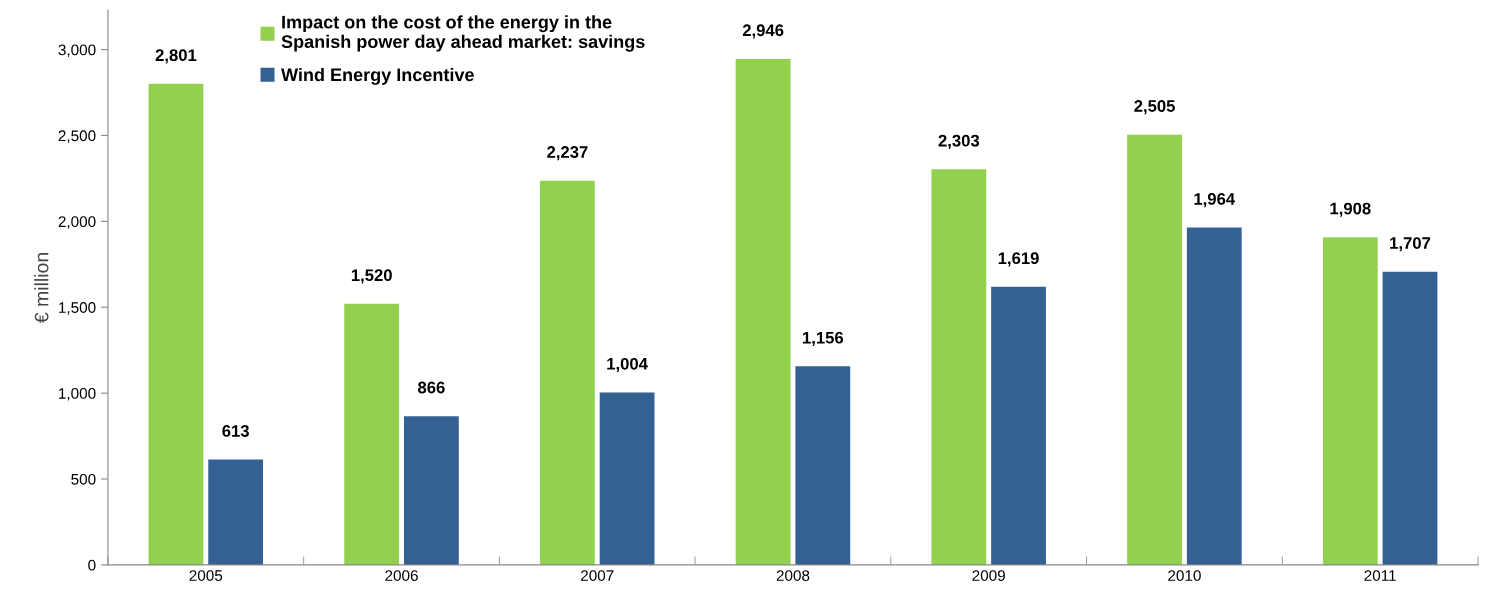 The height and width of the screenshot is (594, 1499). What do you see at coordinates (401, 575) in the screenshot?
I see `x-tick-label: 2006` at bounding box center [401, 575].